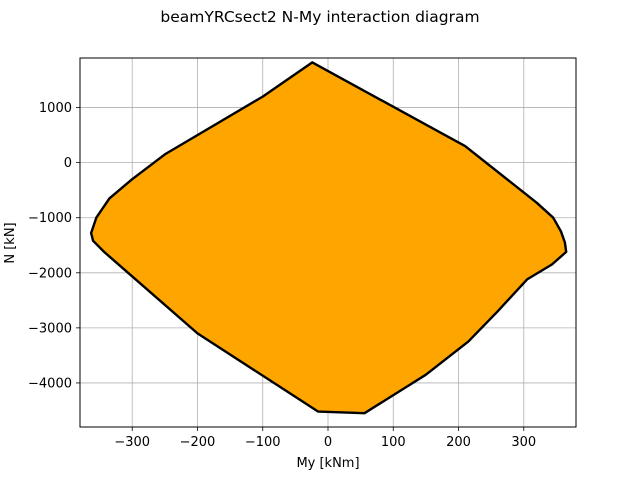 The width and height of the screenshot is (640, 480). What do you see at coordinates (68, 163) in the screenshot?
I see `y-tick-label: 0` at bounding box center [68, 163].